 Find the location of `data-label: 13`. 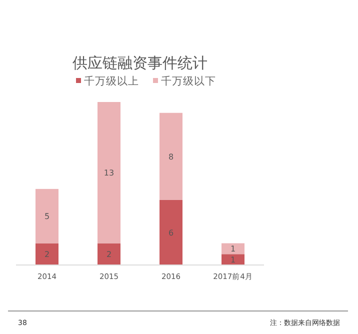

data-label: 13 is located at coordinates (109, 173).